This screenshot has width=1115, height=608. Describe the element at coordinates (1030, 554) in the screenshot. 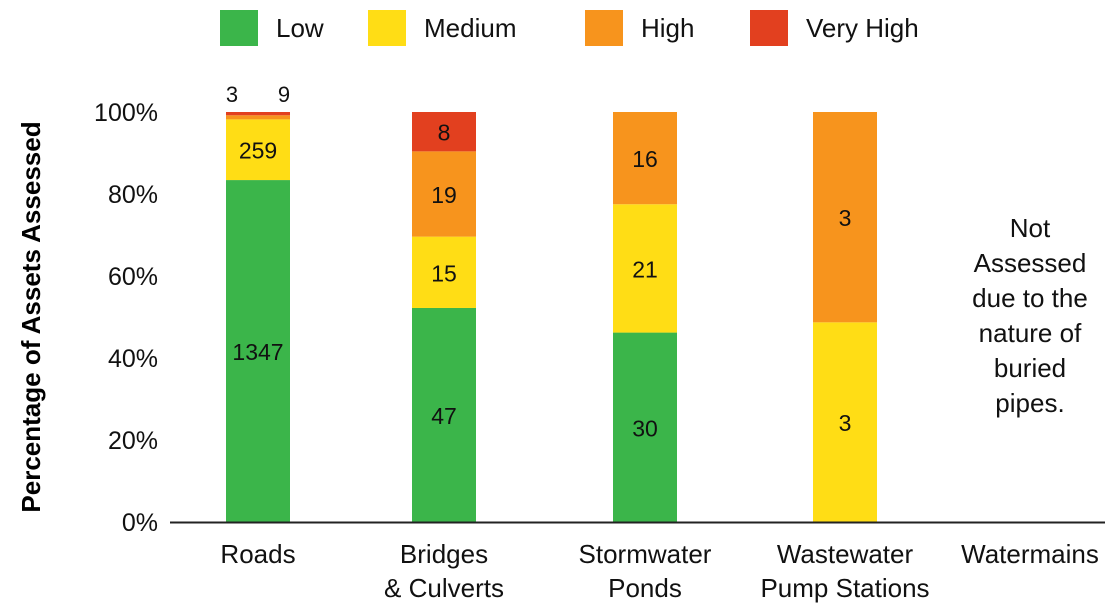

I see `x-tick-label: Watermains` at that location.